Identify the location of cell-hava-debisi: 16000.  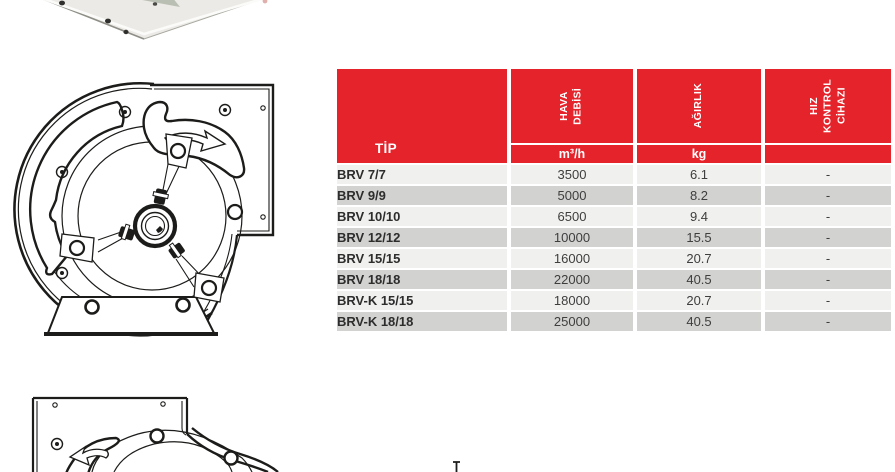
(572, 258).